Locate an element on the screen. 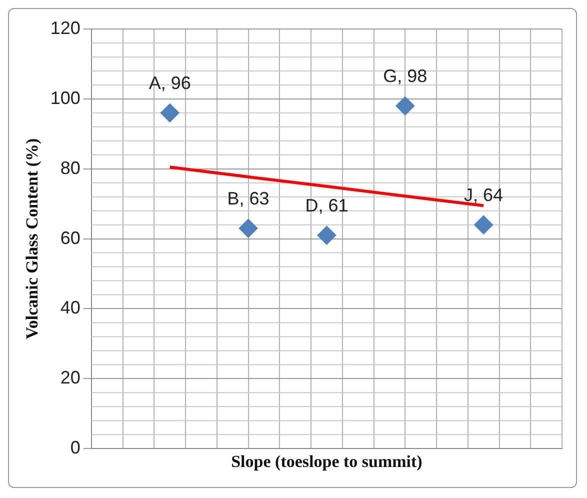 The width and height of the screenshot is (587, 498). data-label: J, 64 is located at coordinates (484, 194).